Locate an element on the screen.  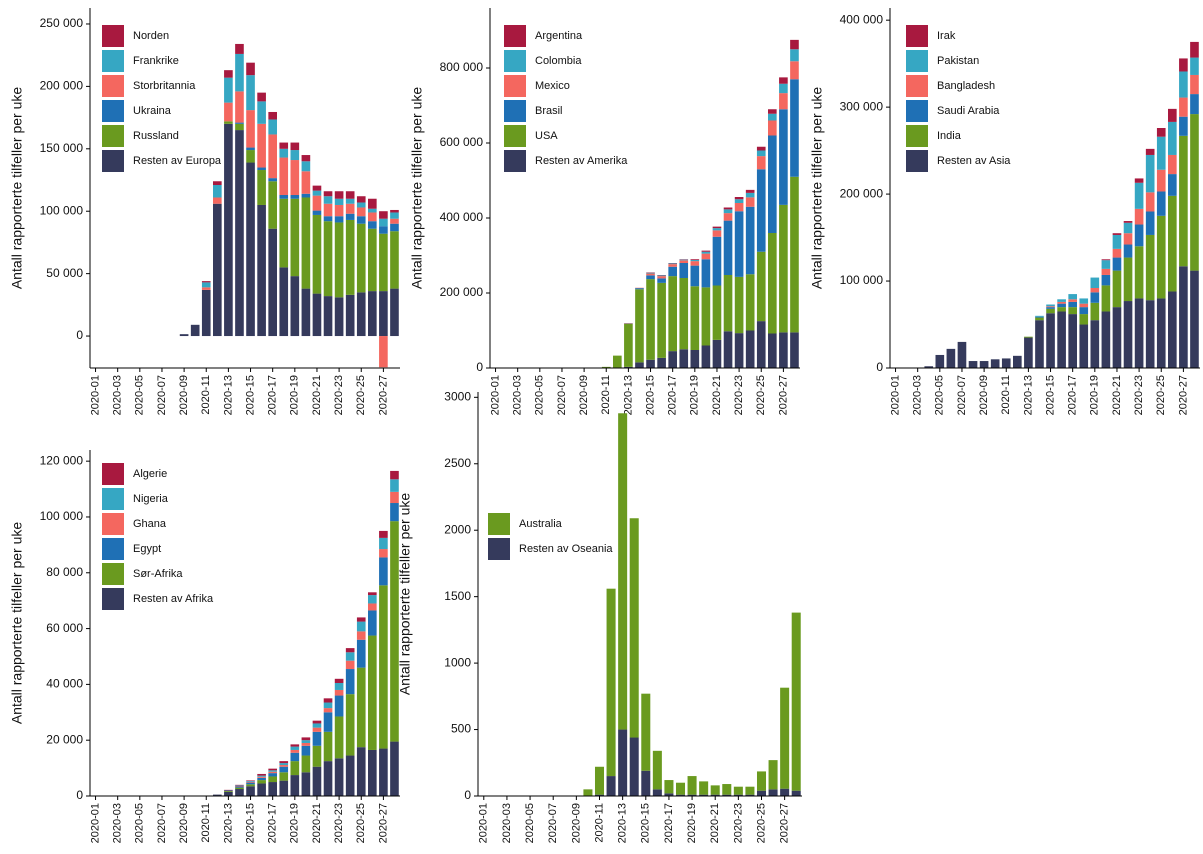
x-tick-label: 2020-15 is located at coordinates (650, 395).